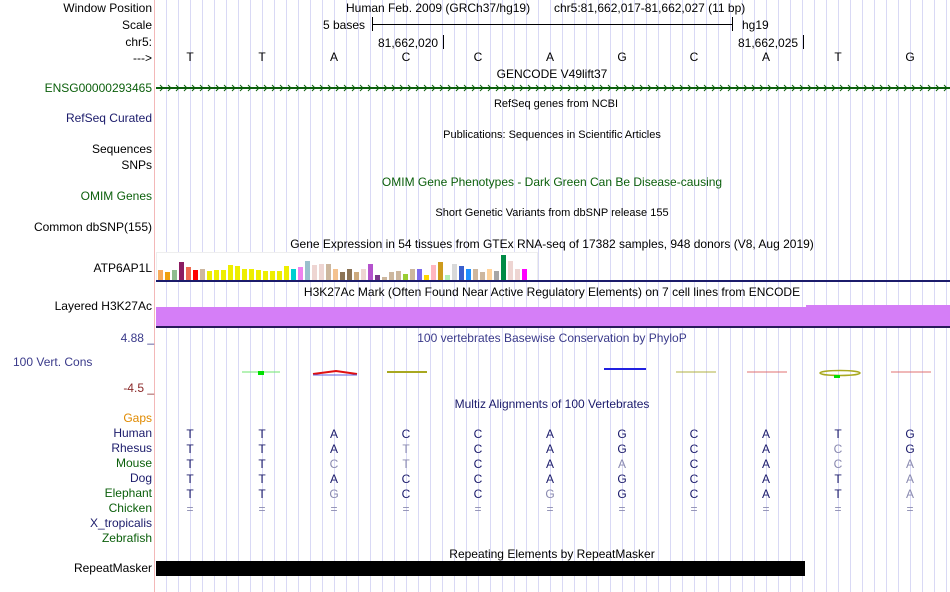 The image size is (950, 592). I want to click on aligned-base: A, so click(549, 449).